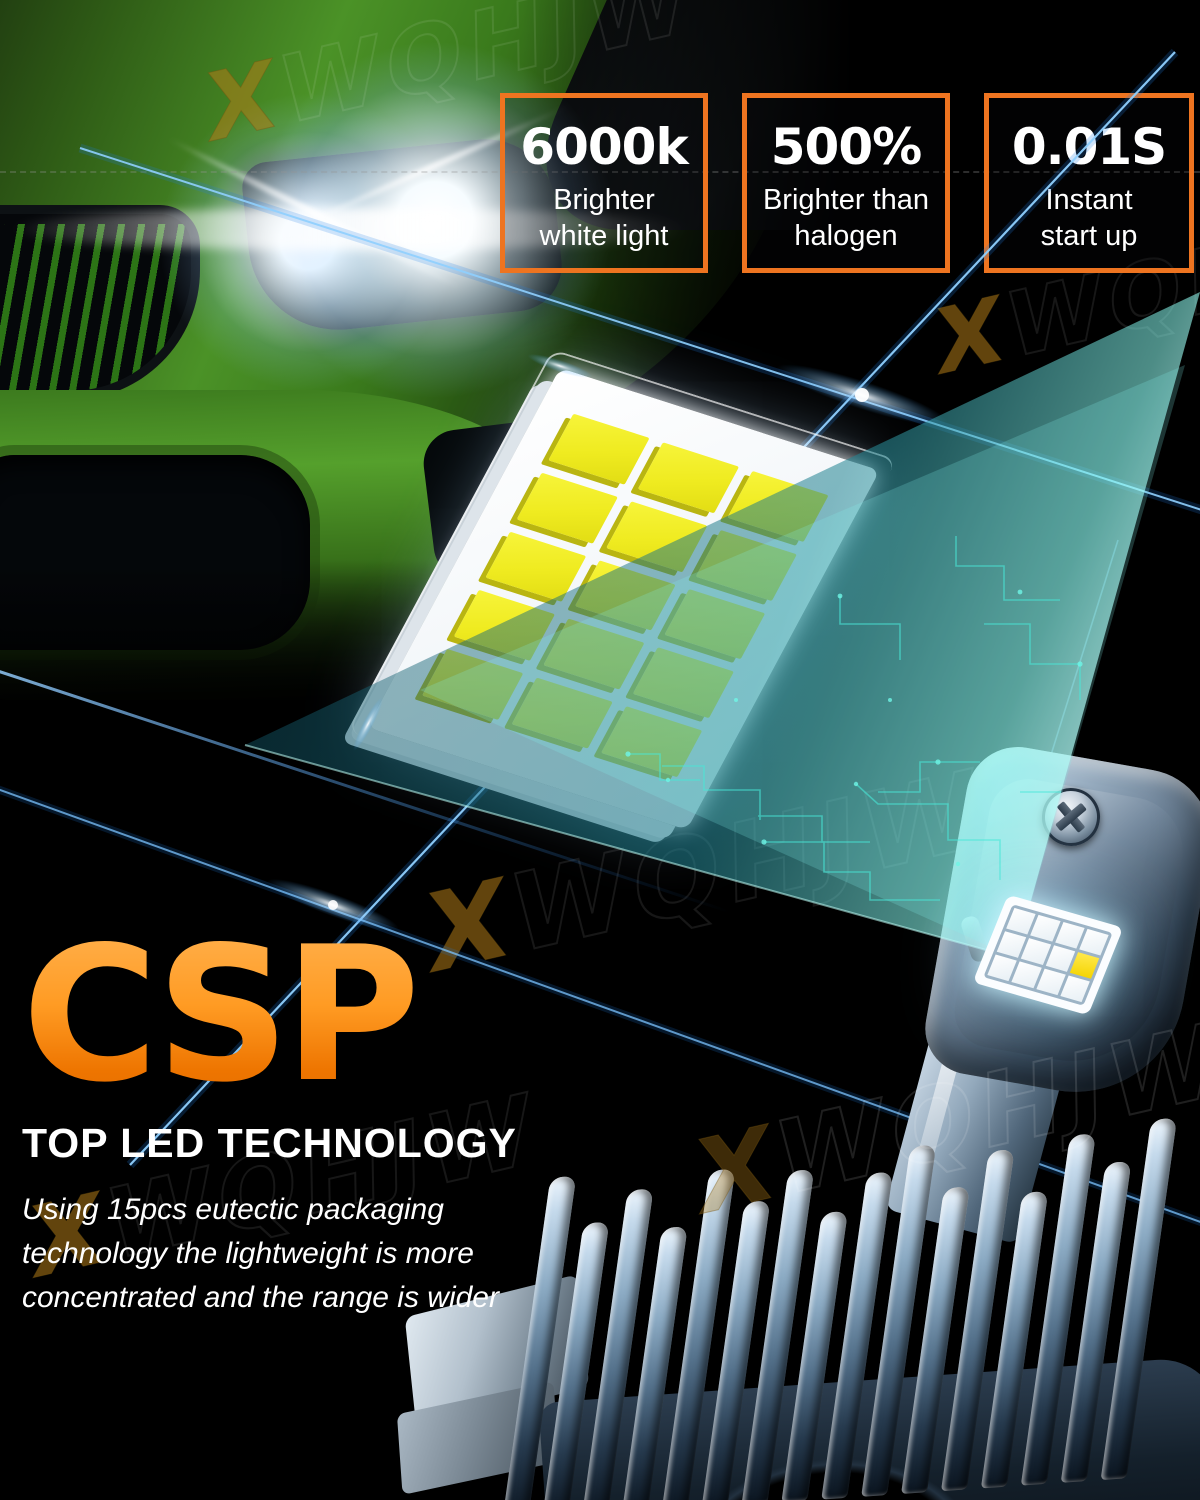  What do you see at coordinates (600, 172) in the screenshot?
I see `dashed-guide-line` at bounding box center [600, 172].